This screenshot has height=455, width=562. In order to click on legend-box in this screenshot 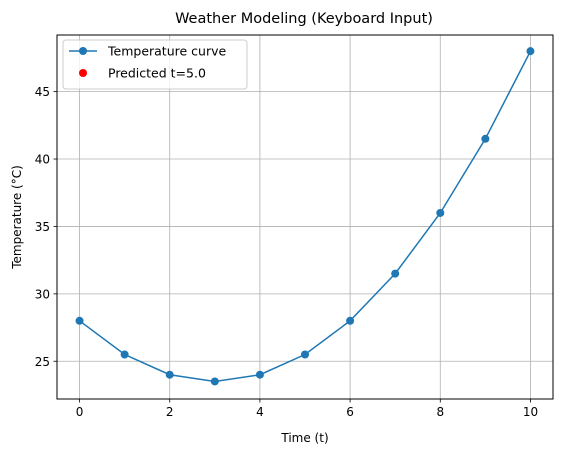, I will do `click(155, 64)`.